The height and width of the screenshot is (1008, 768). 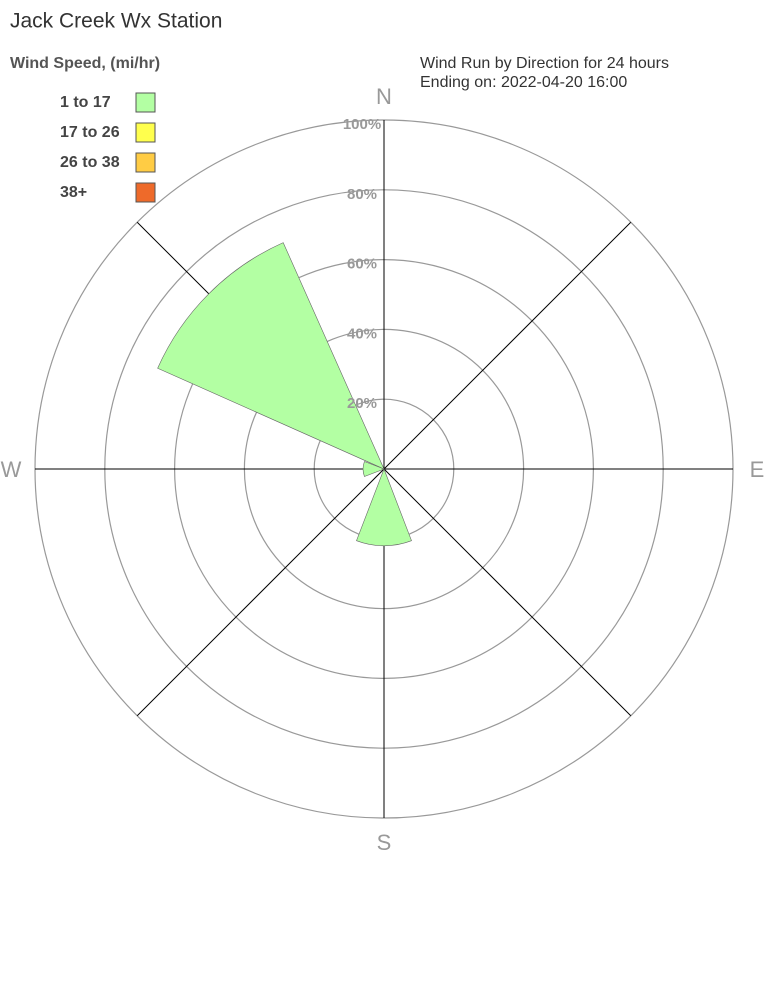 I want to click on chart-title: Jack Creek Wx Station, so click(x=116, y=21).